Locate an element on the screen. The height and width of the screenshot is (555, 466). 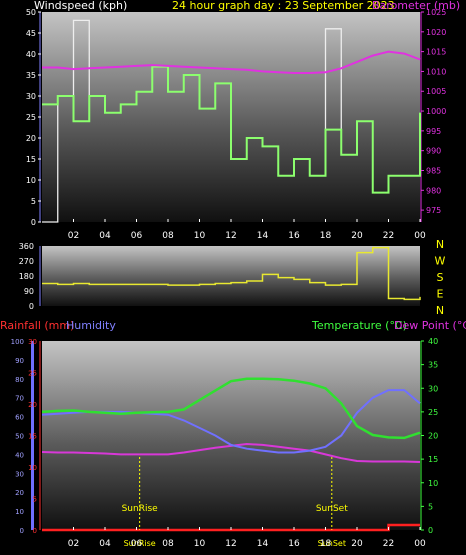
humidity-y-tick-label: 100 is located at coordinates (17, 342).